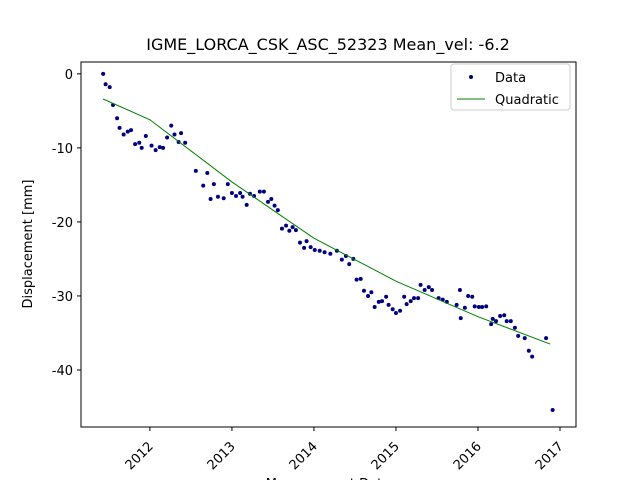 This screenshot has height=480, width=640. What do you see at coordinates (140, 456) in the screenshot?
I see `x-tick-label: 2012` at bounding box center [140, 456].